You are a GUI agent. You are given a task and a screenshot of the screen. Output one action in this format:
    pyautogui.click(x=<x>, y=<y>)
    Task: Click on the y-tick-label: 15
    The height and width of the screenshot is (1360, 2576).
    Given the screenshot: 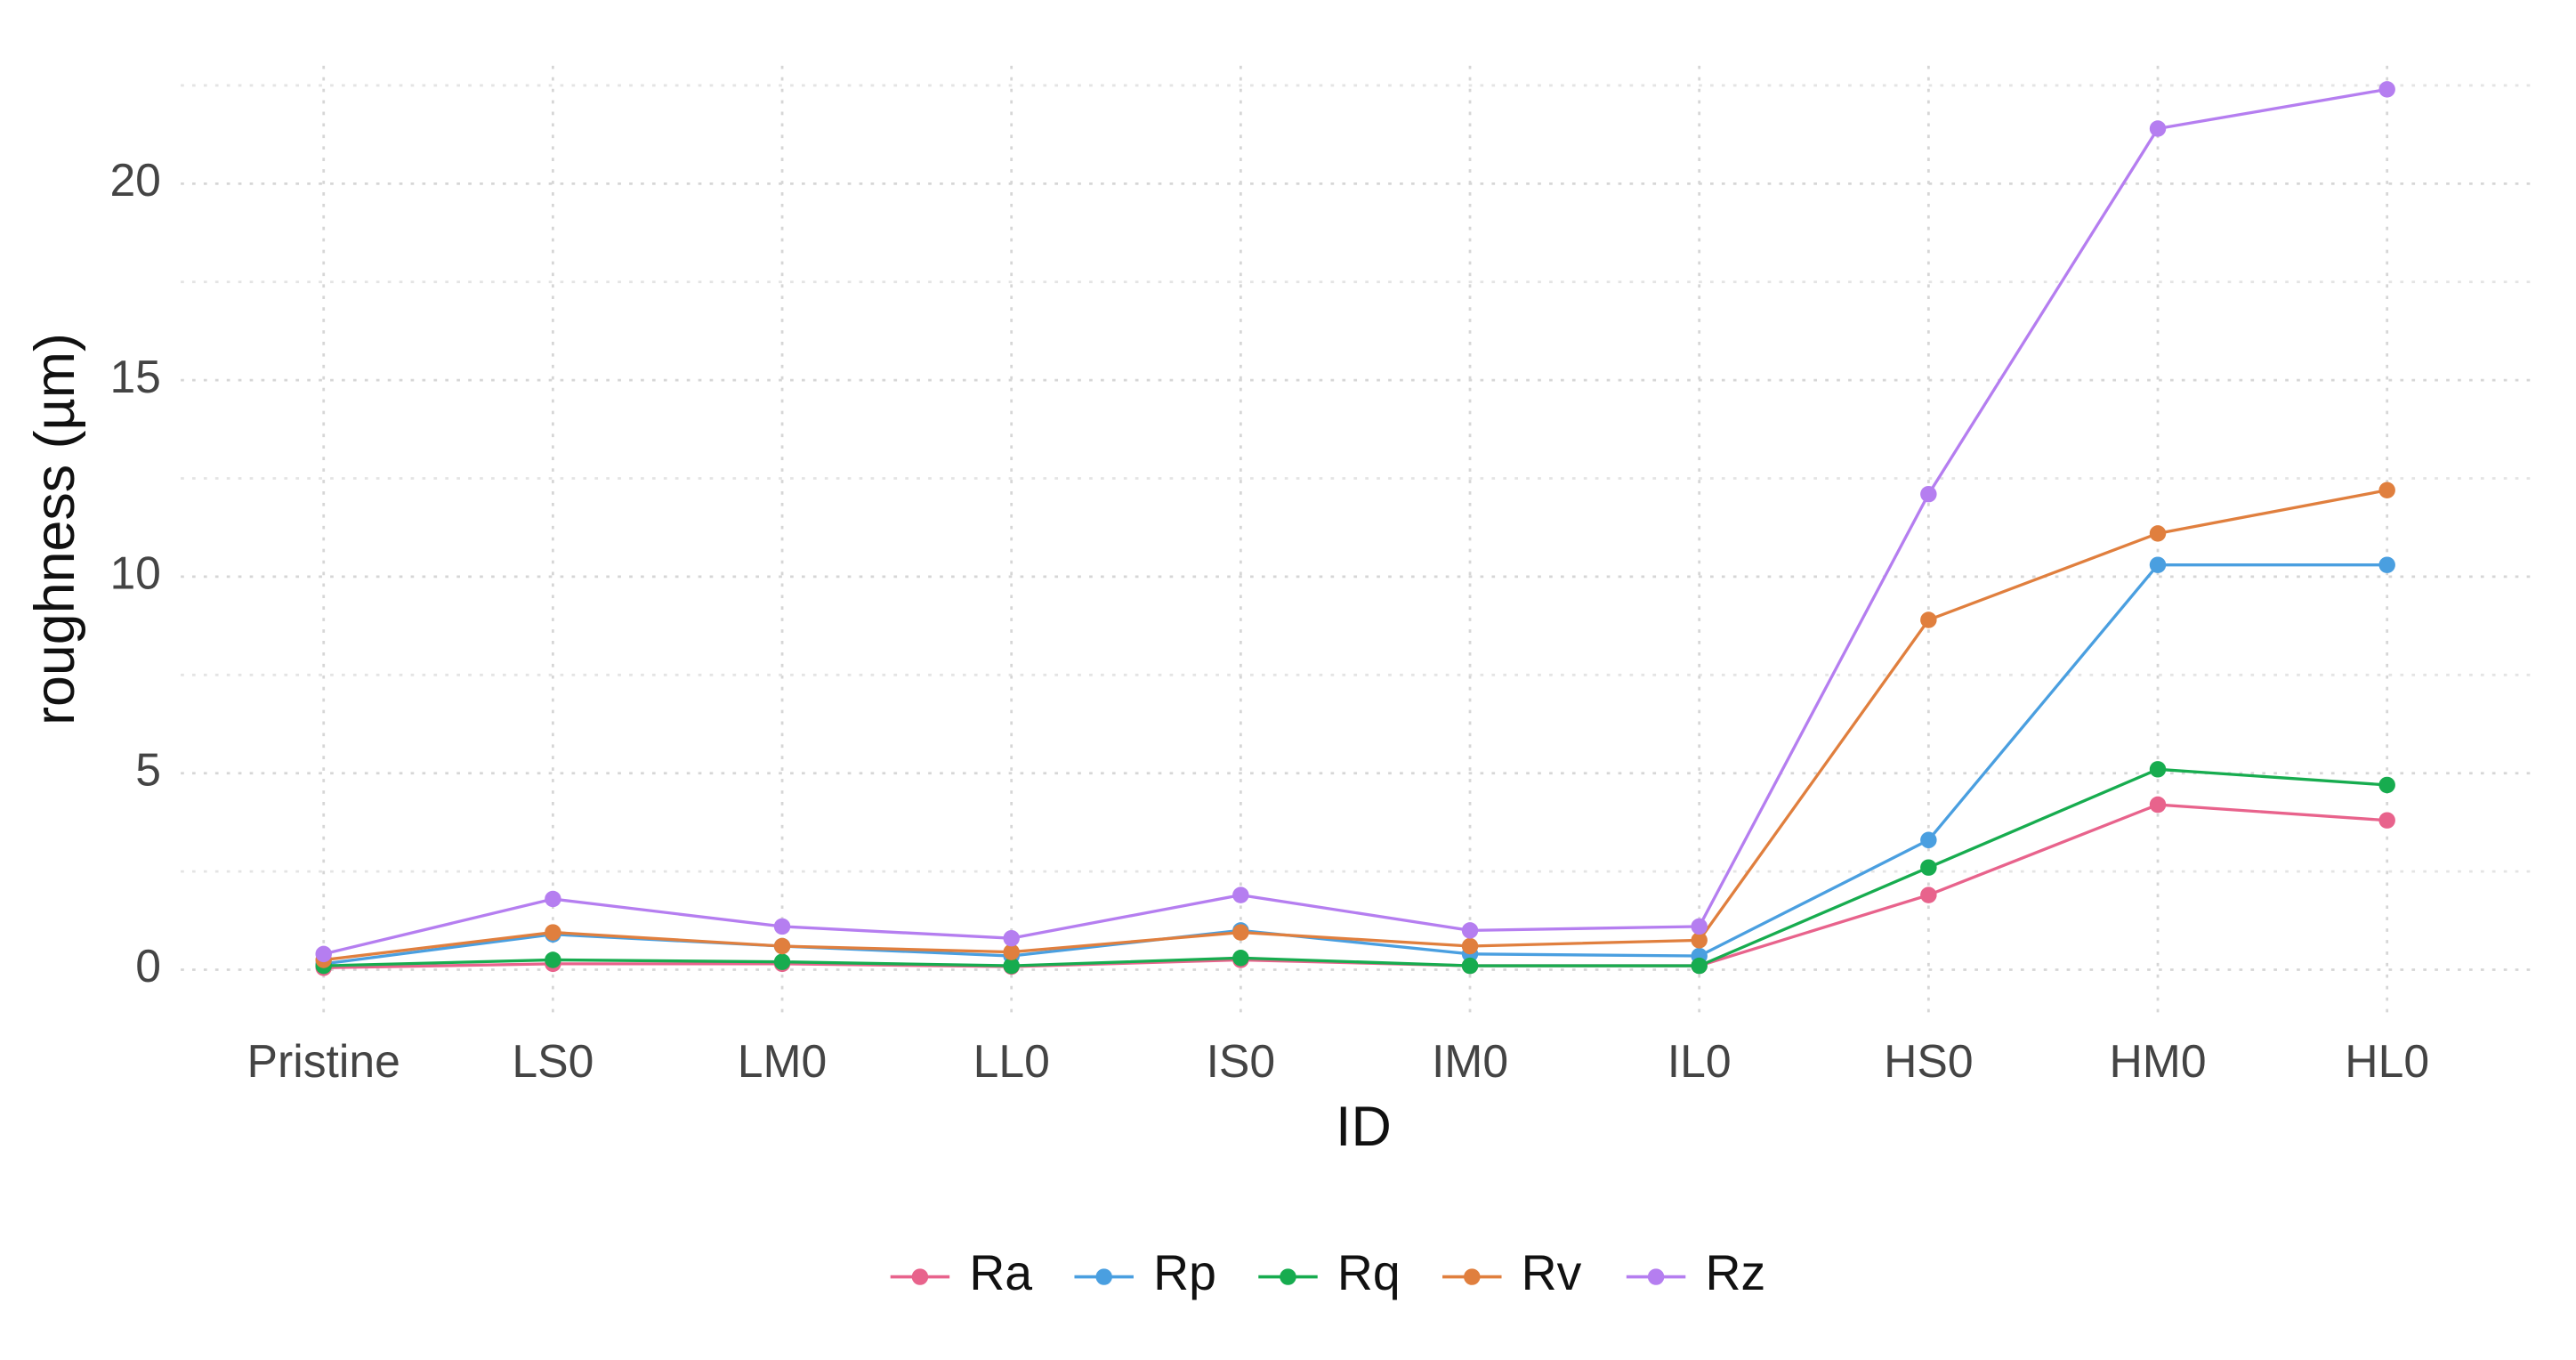 What is the action you would take?
    pyautogui.click(x=134, y=376)
    